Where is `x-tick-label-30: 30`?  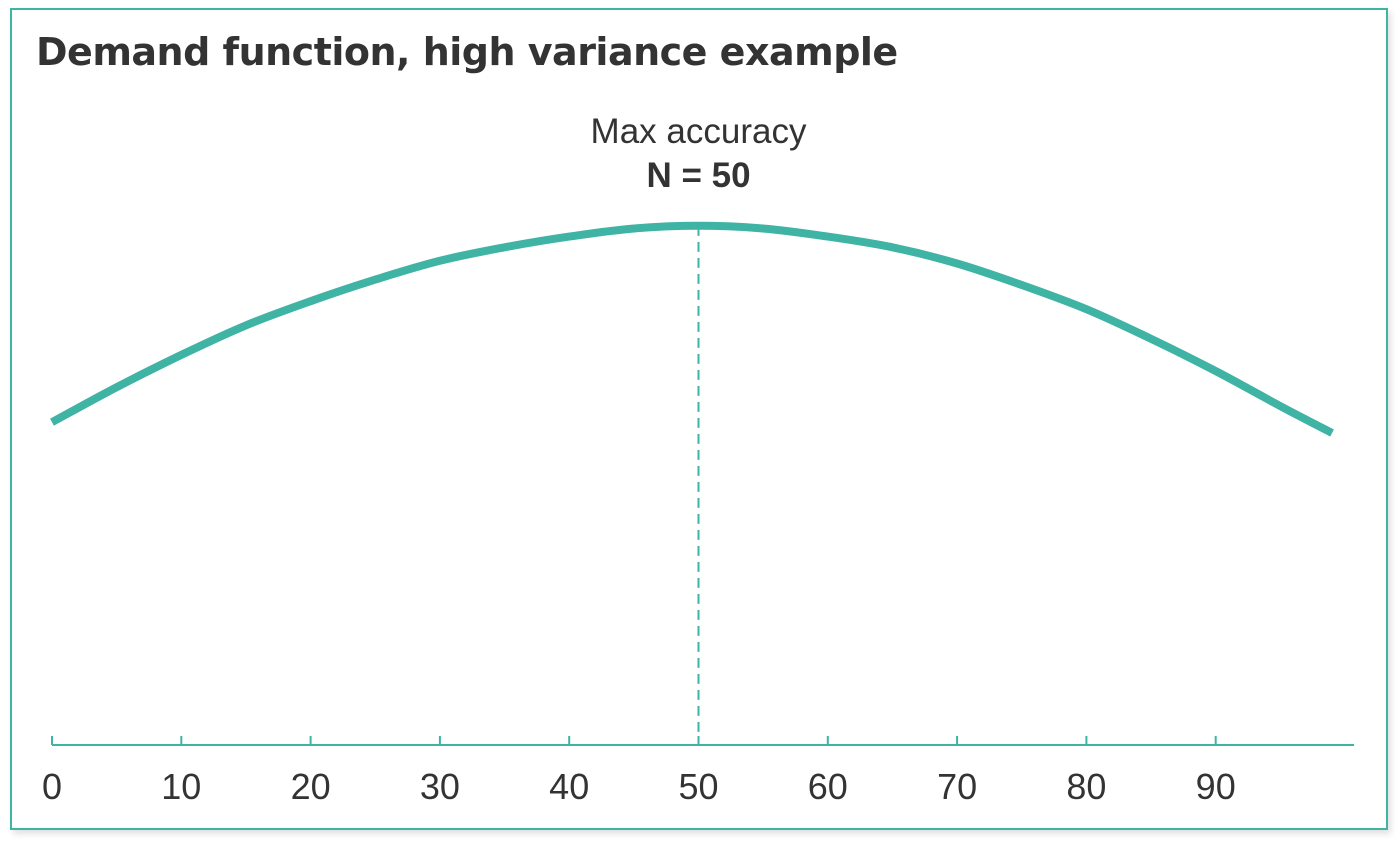 x-tick-label-30: 30 is located at coordinates (440, 786).